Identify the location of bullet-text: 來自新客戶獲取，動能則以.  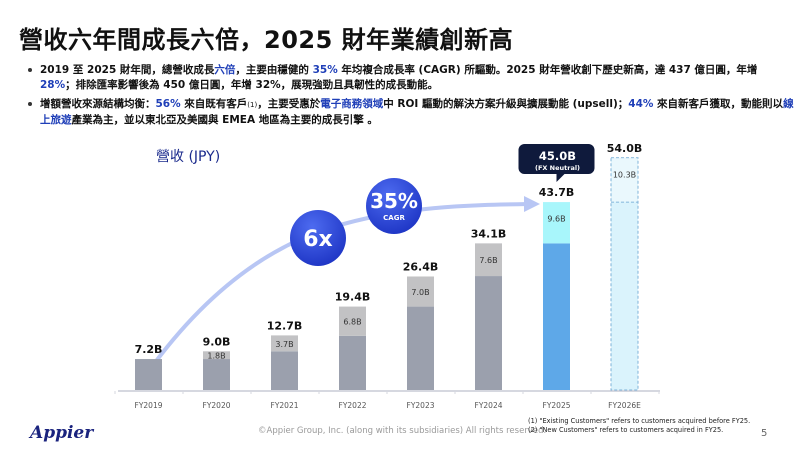
(718, 104).